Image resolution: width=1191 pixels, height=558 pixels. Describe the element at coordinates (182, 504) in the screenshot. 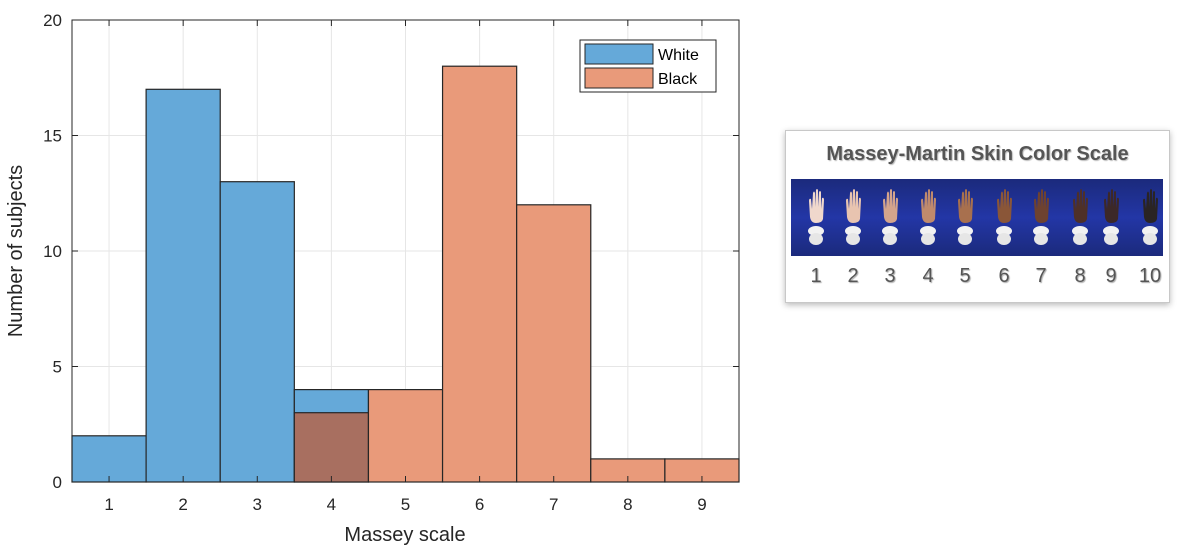

I see `x-tick-label: 2` at that location.